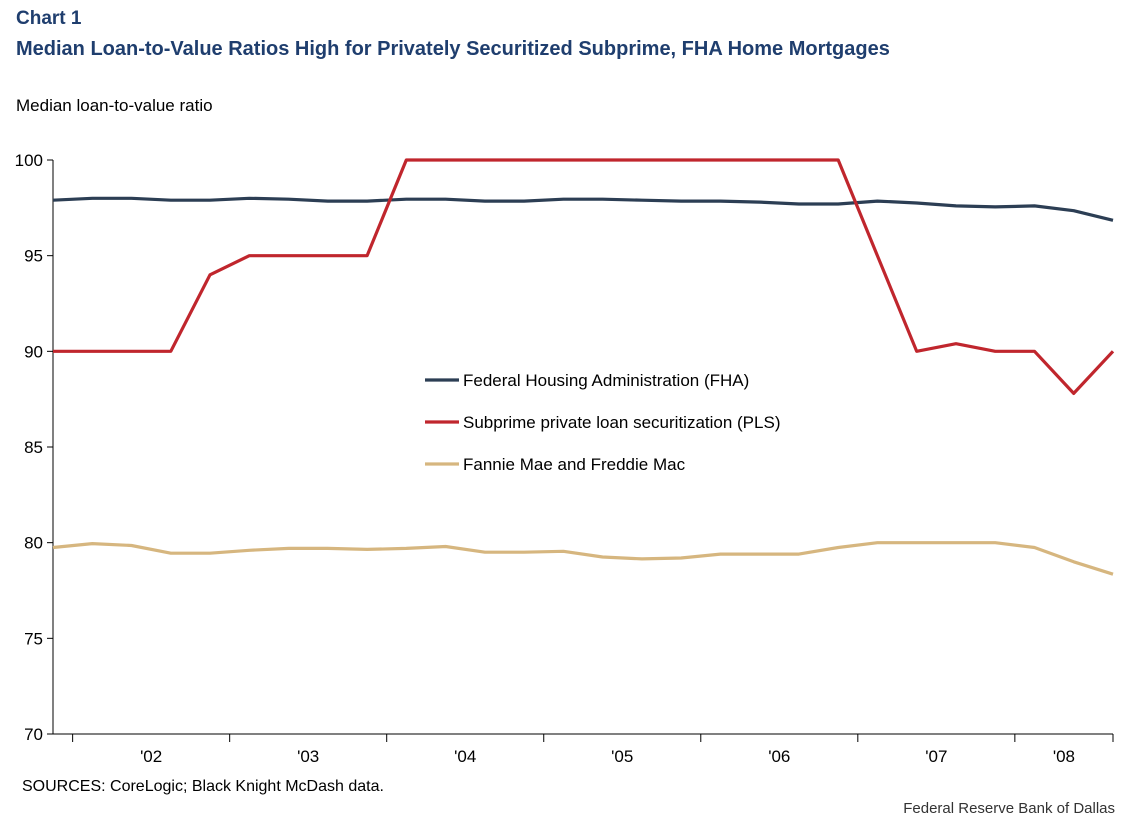  Describe the element at coordinates (779, 756) in the screenshot. I see `x-tick-label: '06` at that location.